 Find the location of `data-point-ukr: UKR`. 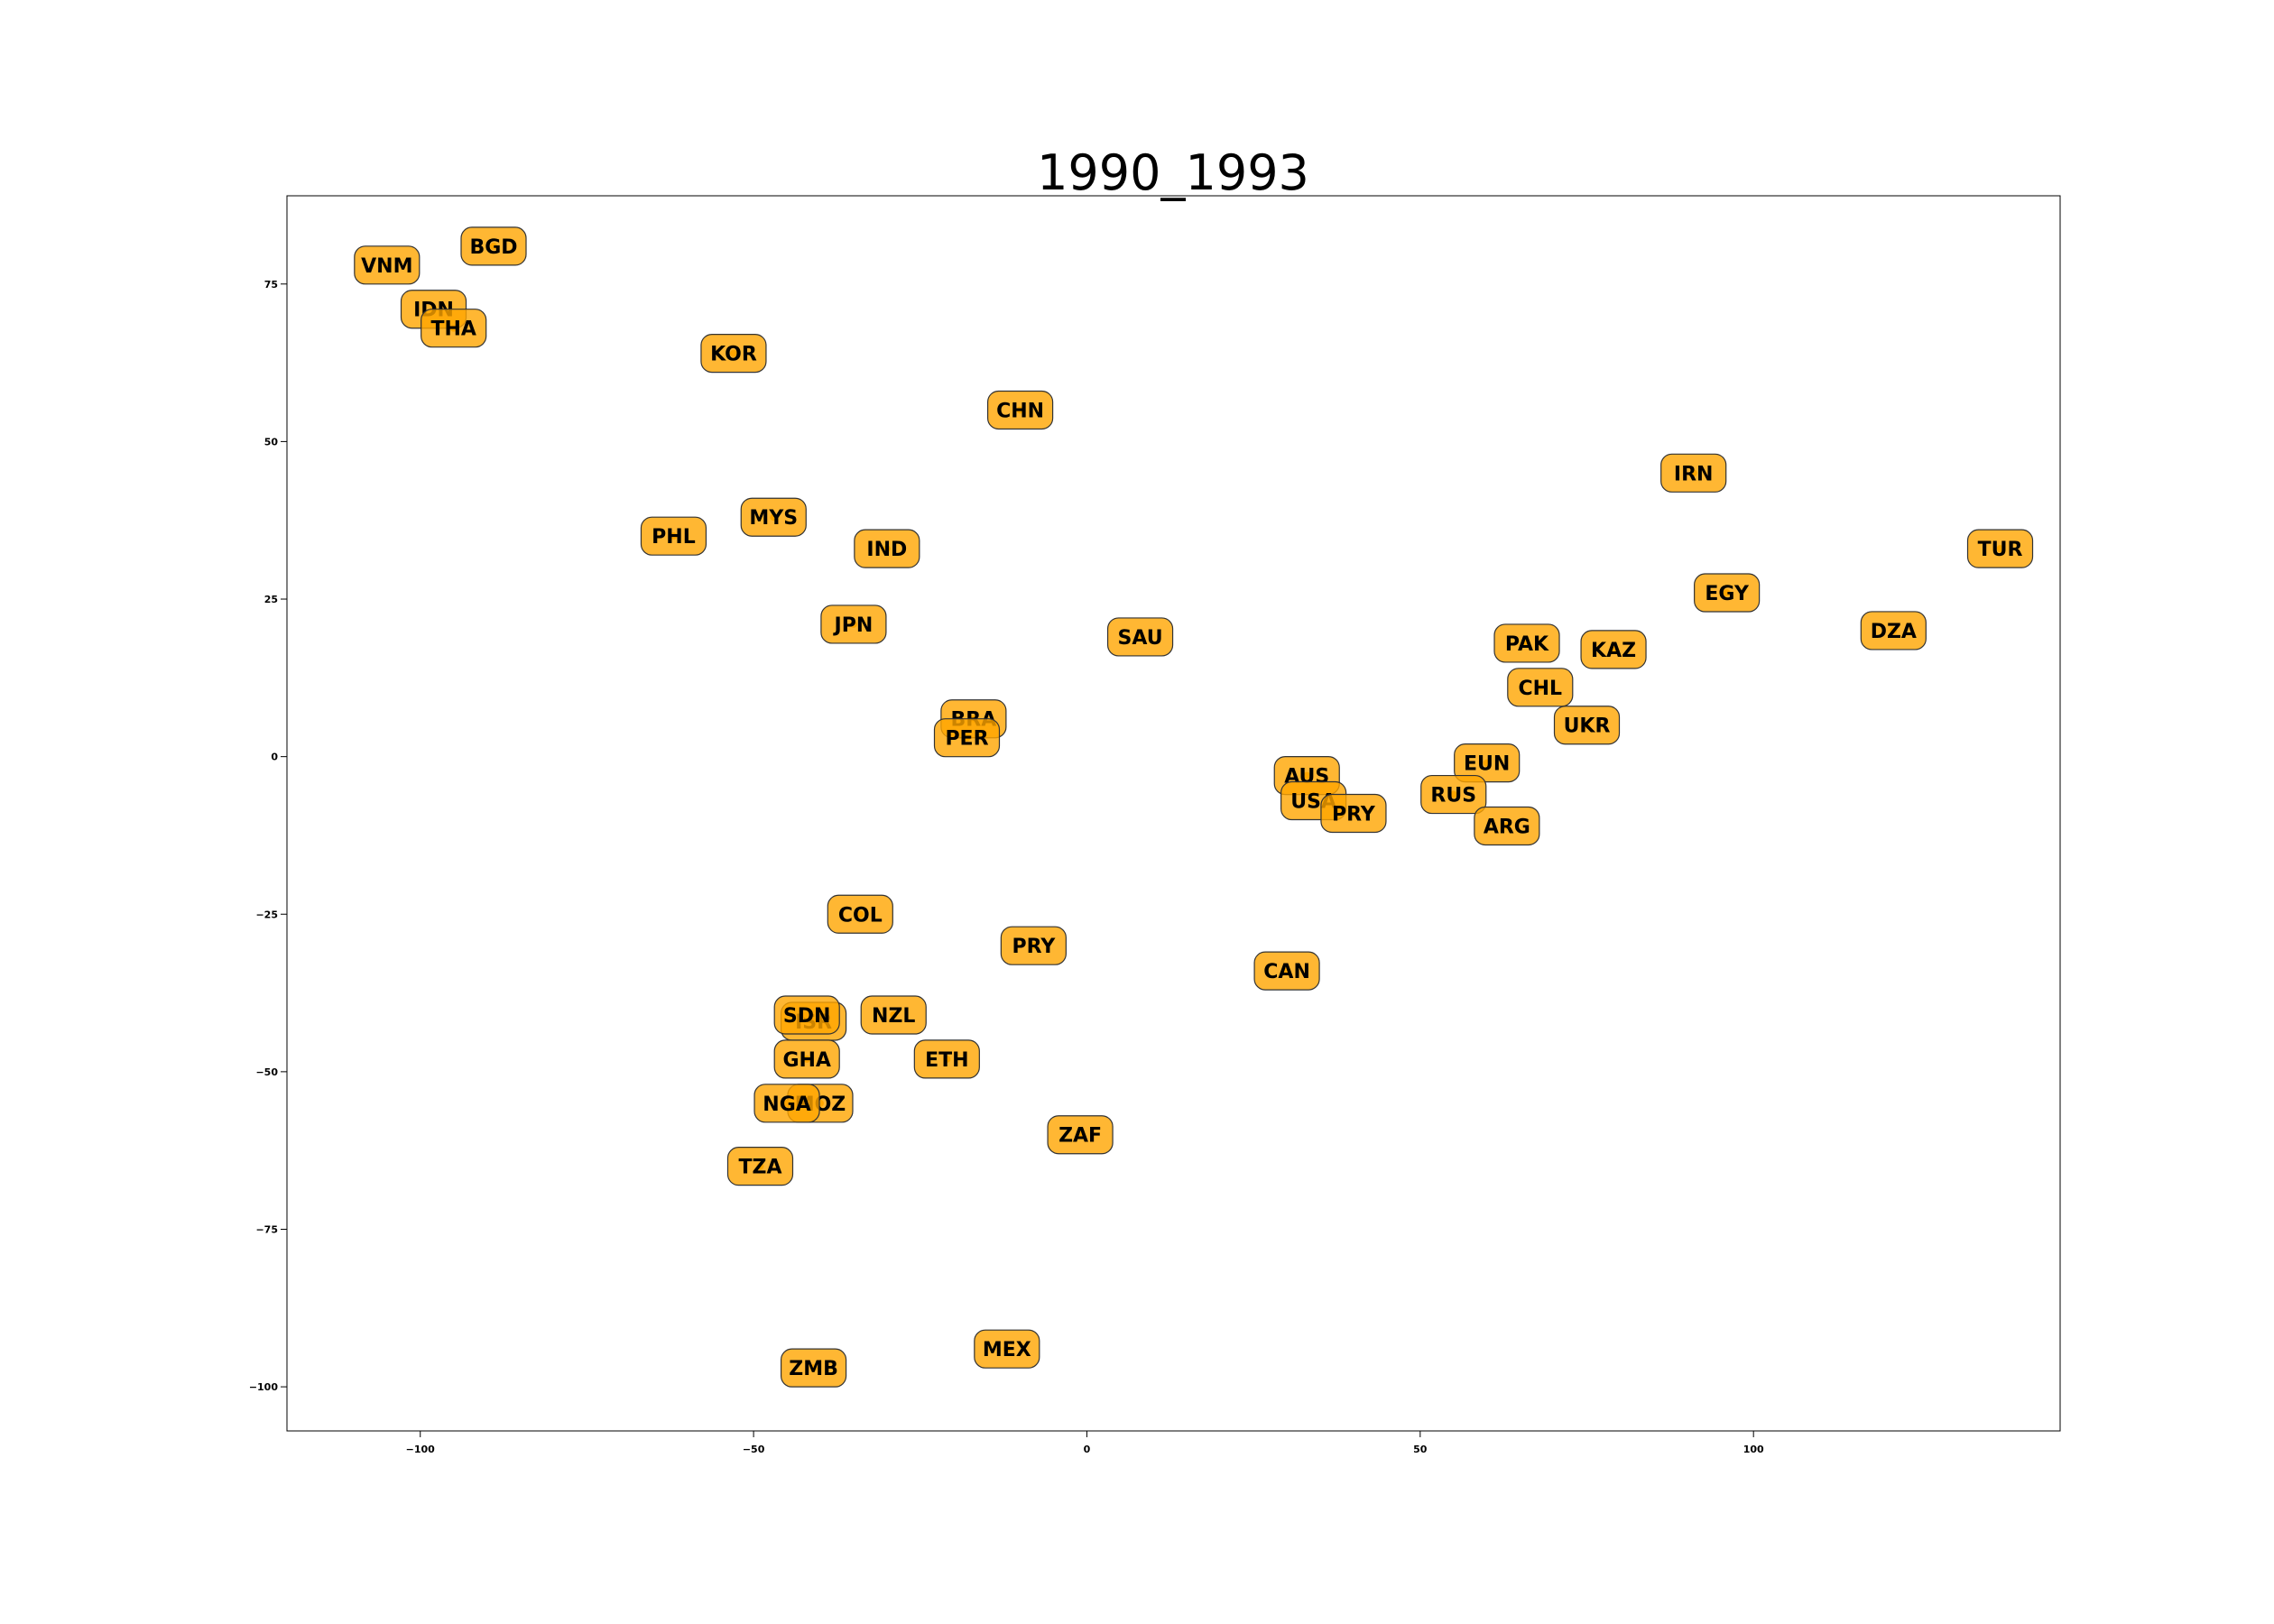

data-point-ukr: UKR is located at coordinates (1587, 726).